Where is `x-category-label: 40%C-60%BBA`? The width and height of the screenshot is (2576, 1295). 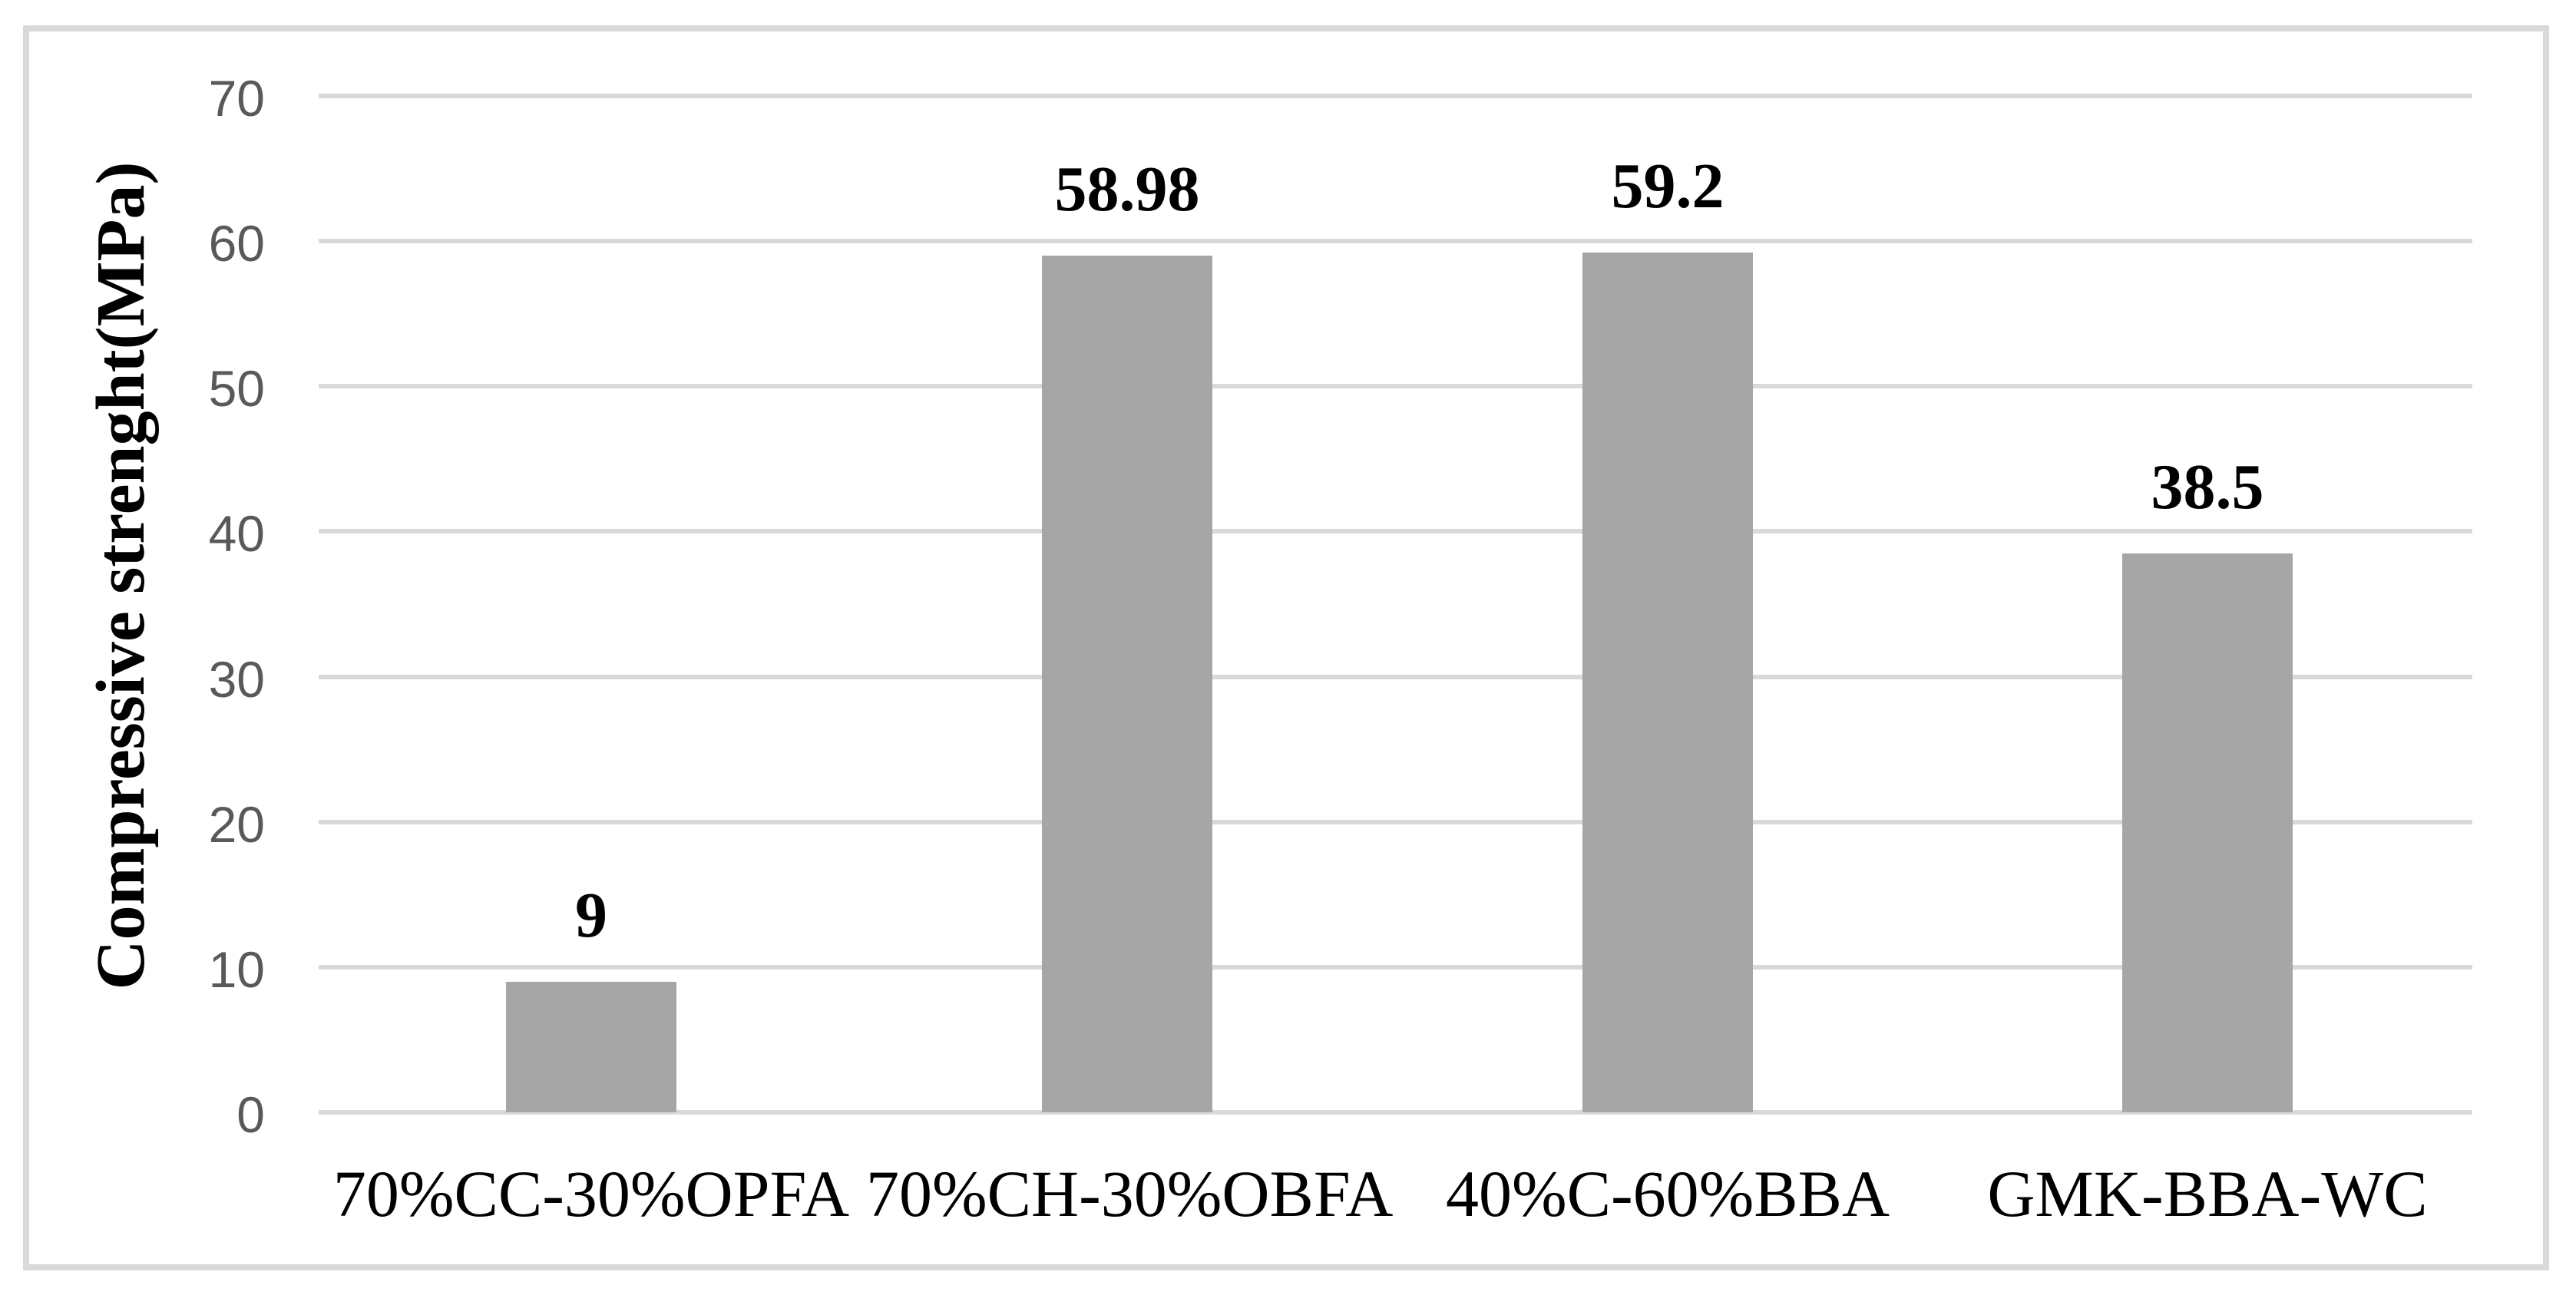
x-category-label: 40%C-60%BBA is located at coordinates (1667, 1194).